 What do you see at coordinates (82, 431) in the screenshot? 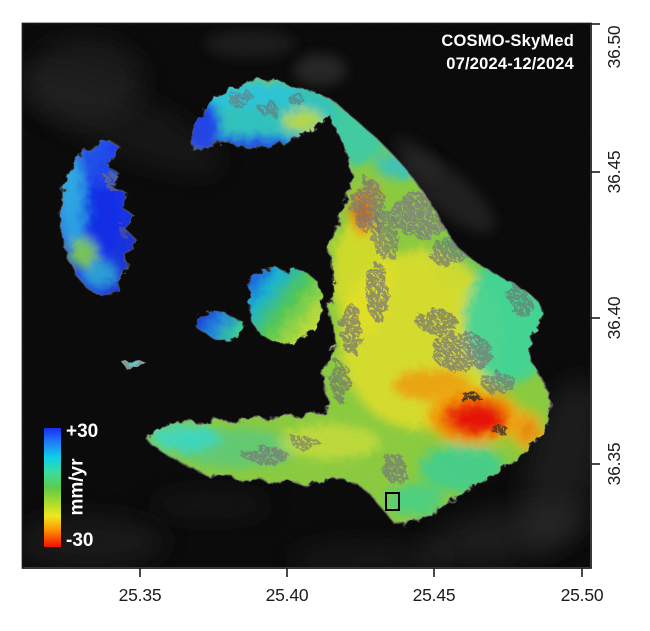
I see `colorbar-max-label: +30` at bounding box center [82, 431].